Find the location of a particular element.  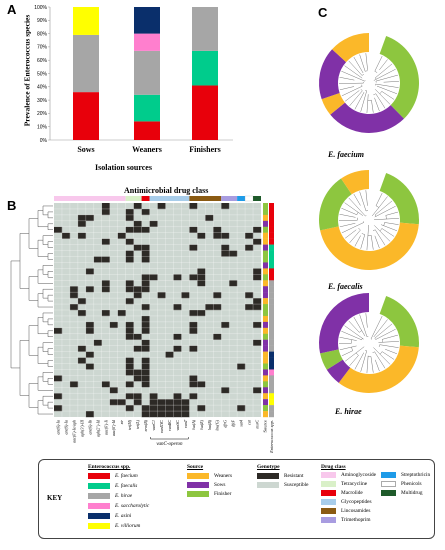

gene-label: lnu(B) is located at coordinates (209, 424).